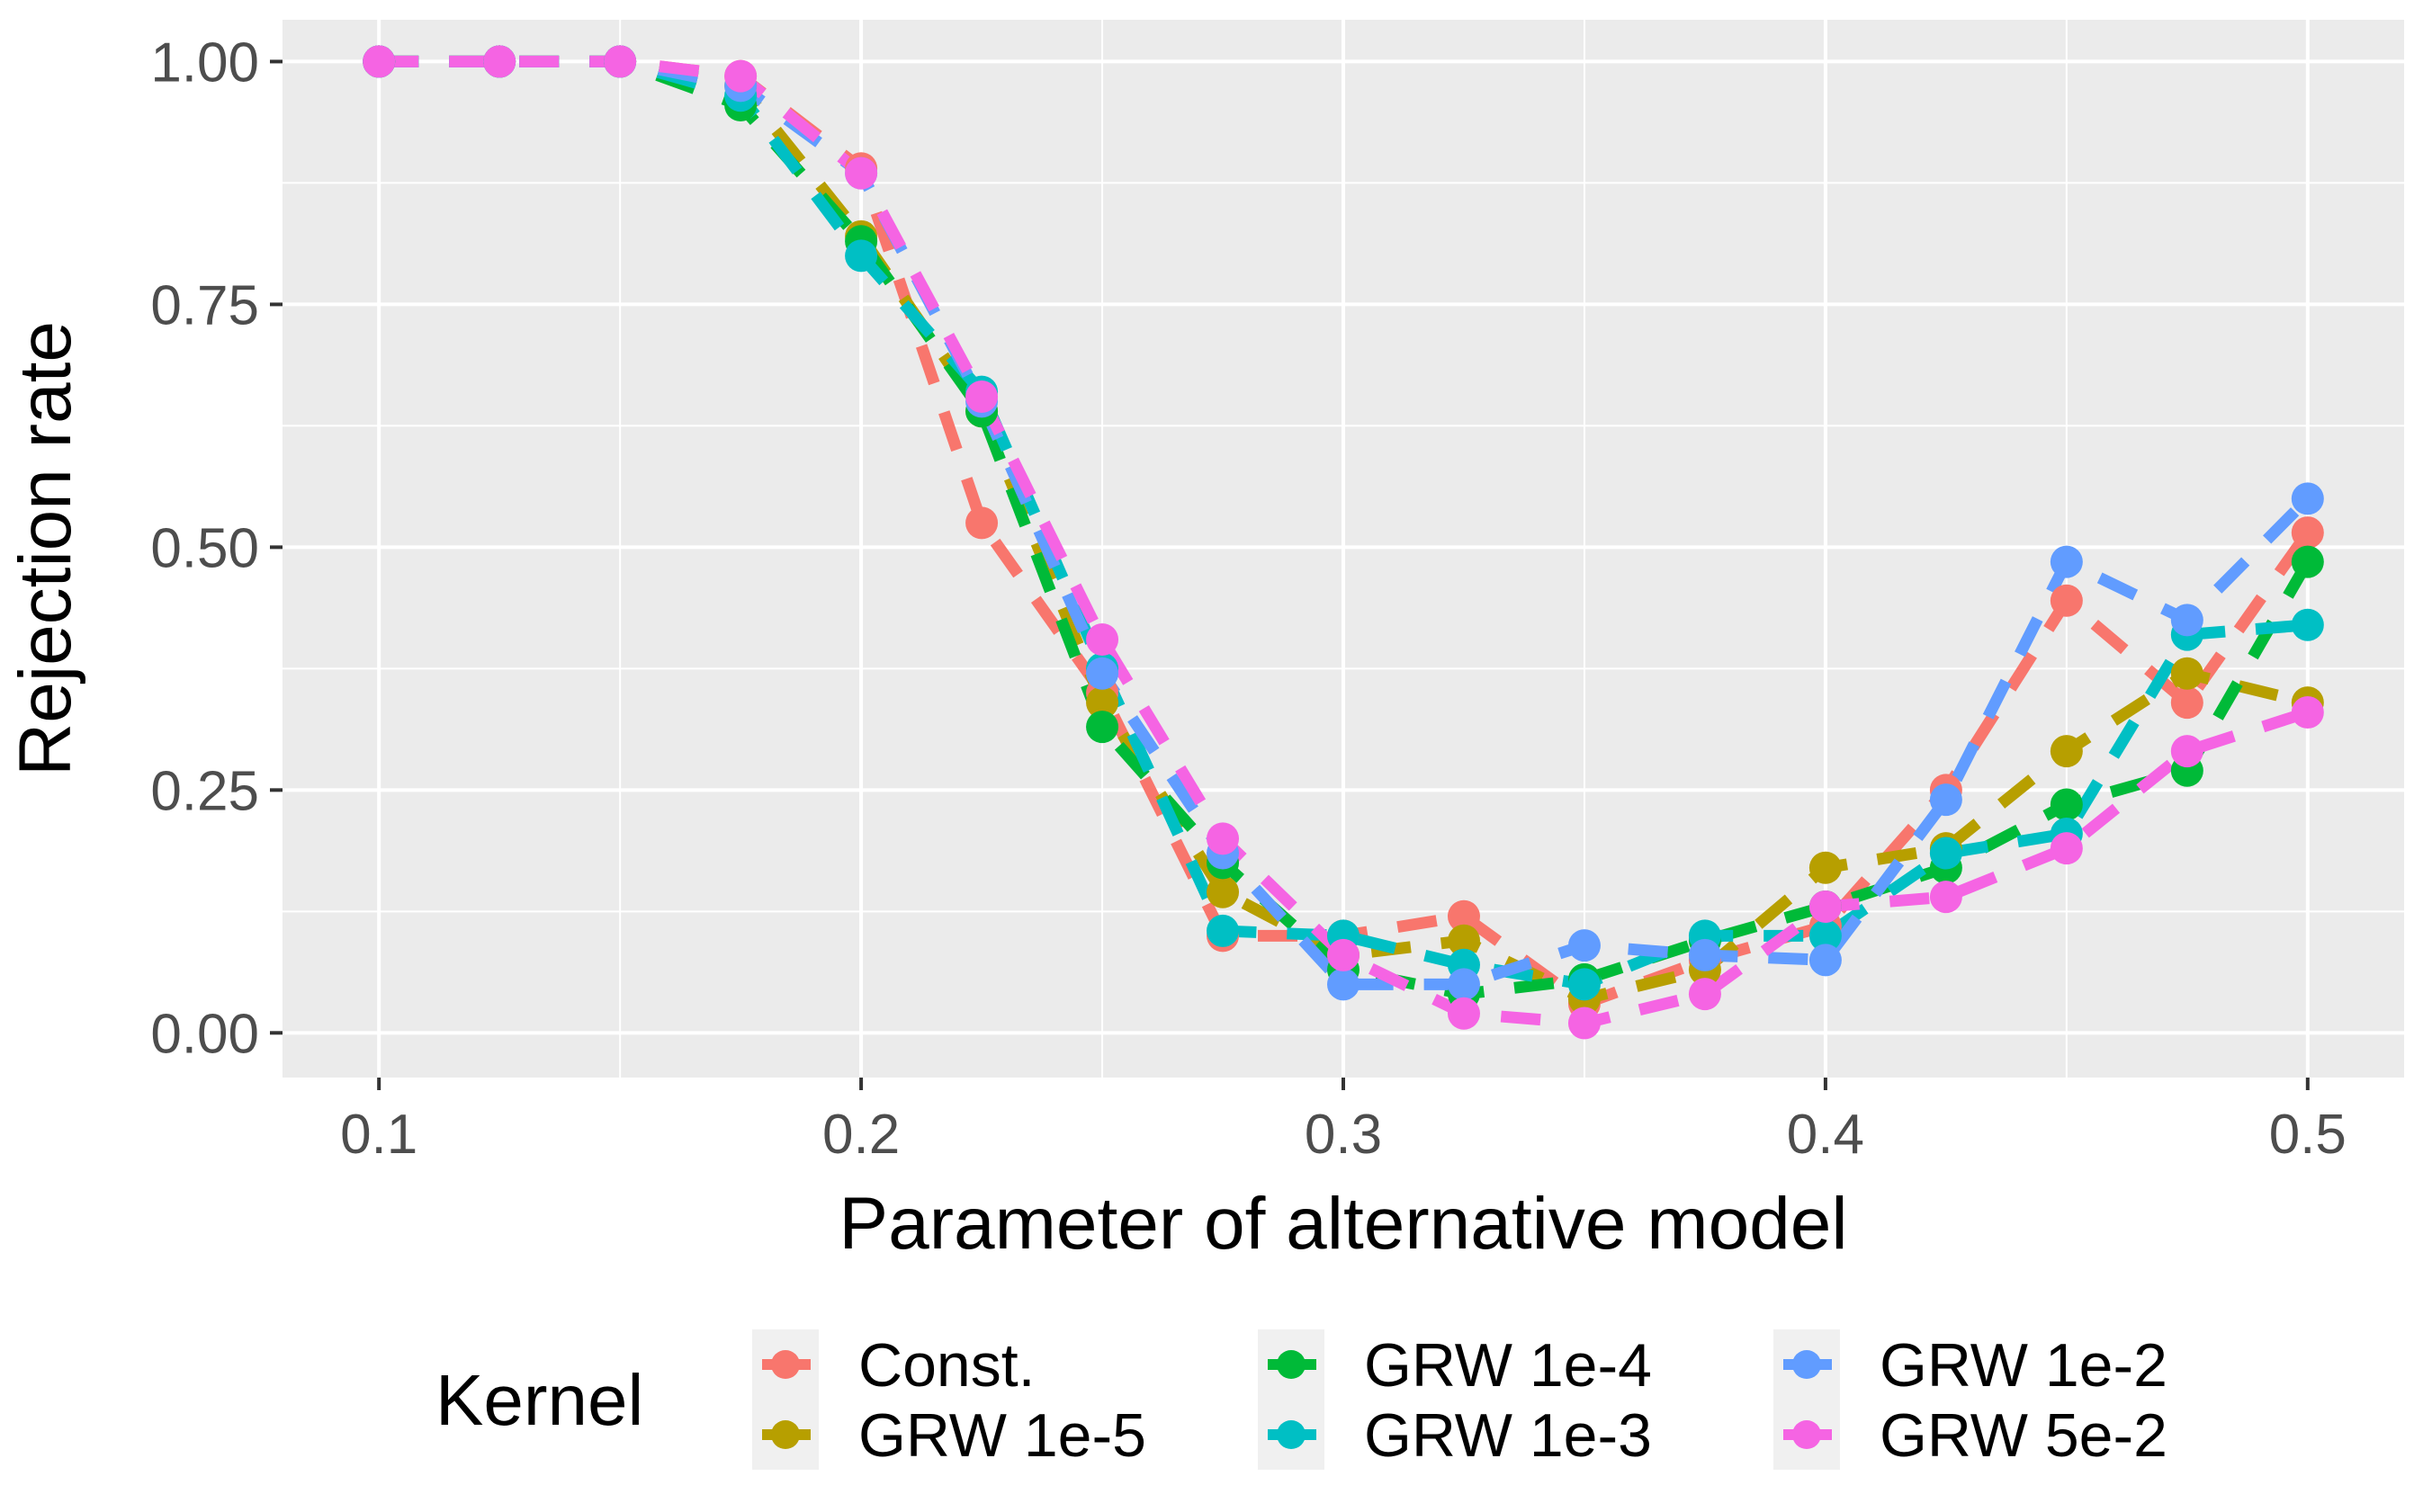  I want to click on y-tick-label: 0.75, so click(204, 305).